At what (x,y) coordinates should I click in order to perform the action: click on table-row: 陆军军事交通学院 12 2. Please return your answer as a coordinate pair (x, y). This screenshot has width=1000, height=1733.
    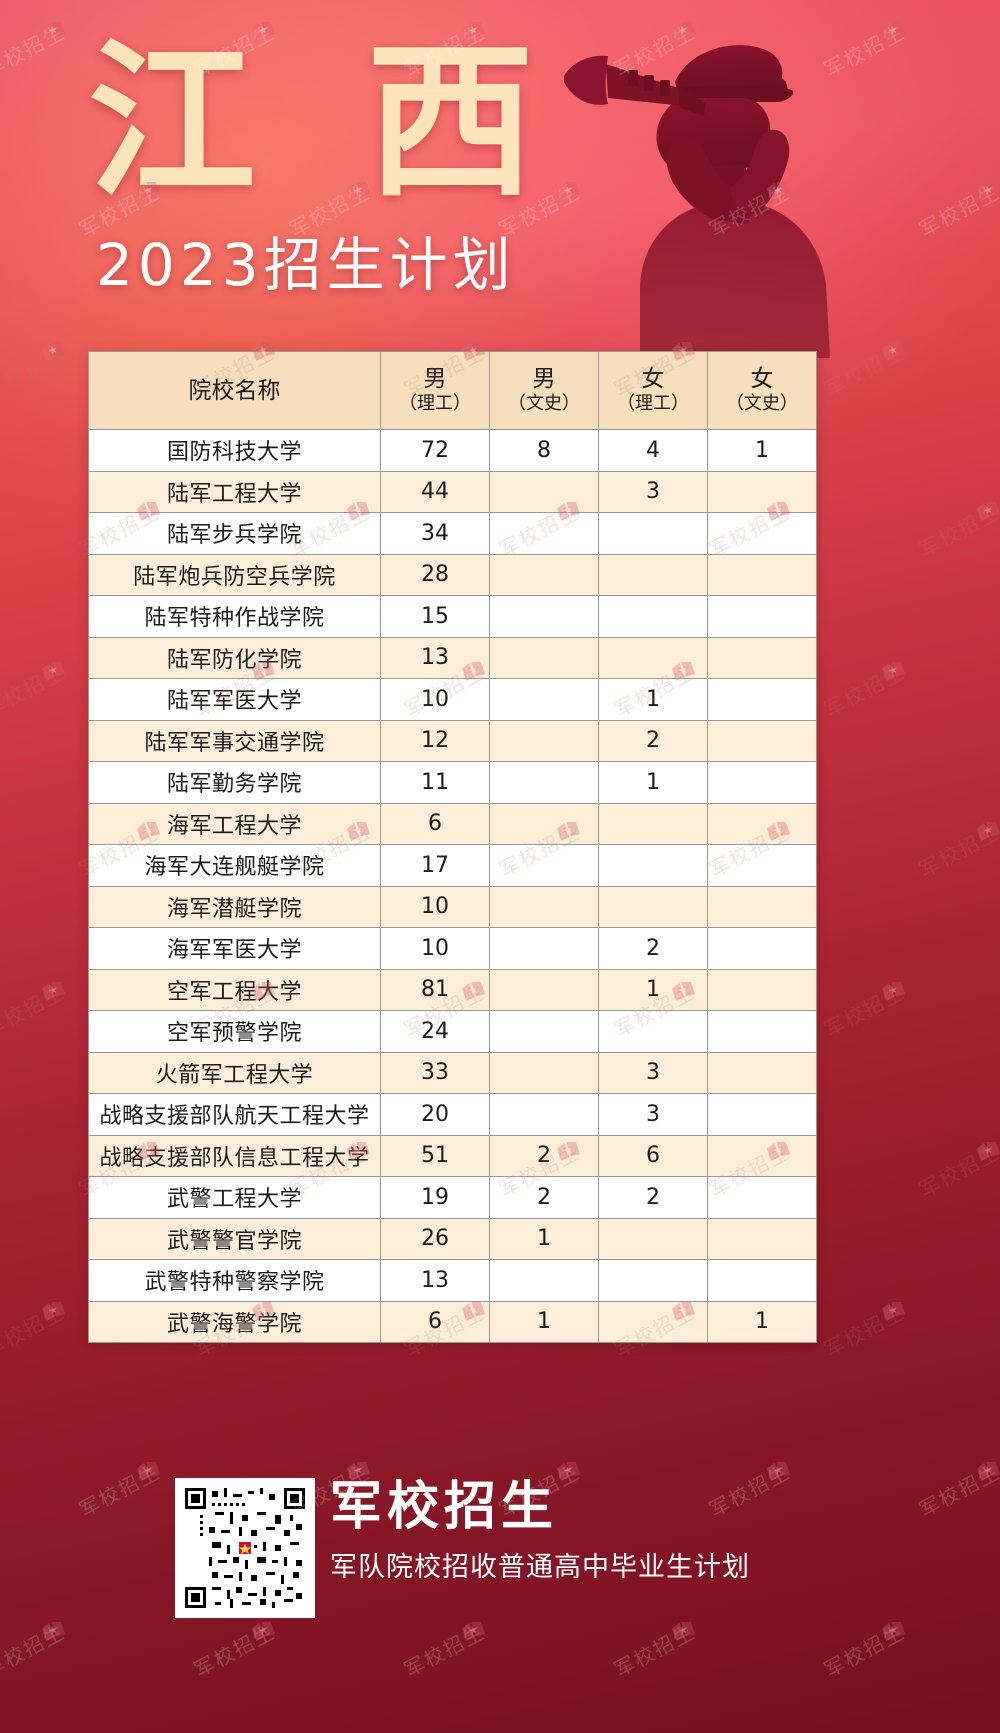
    Looking at the image, I should click on (452, 740).